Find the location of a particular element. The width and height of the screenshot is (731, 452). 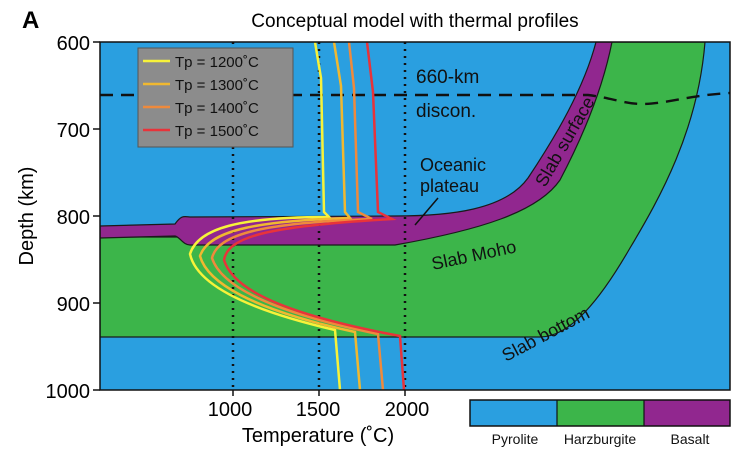

legend-label-1300: Tp = 1300˚C is located at coordinates (217, 85).